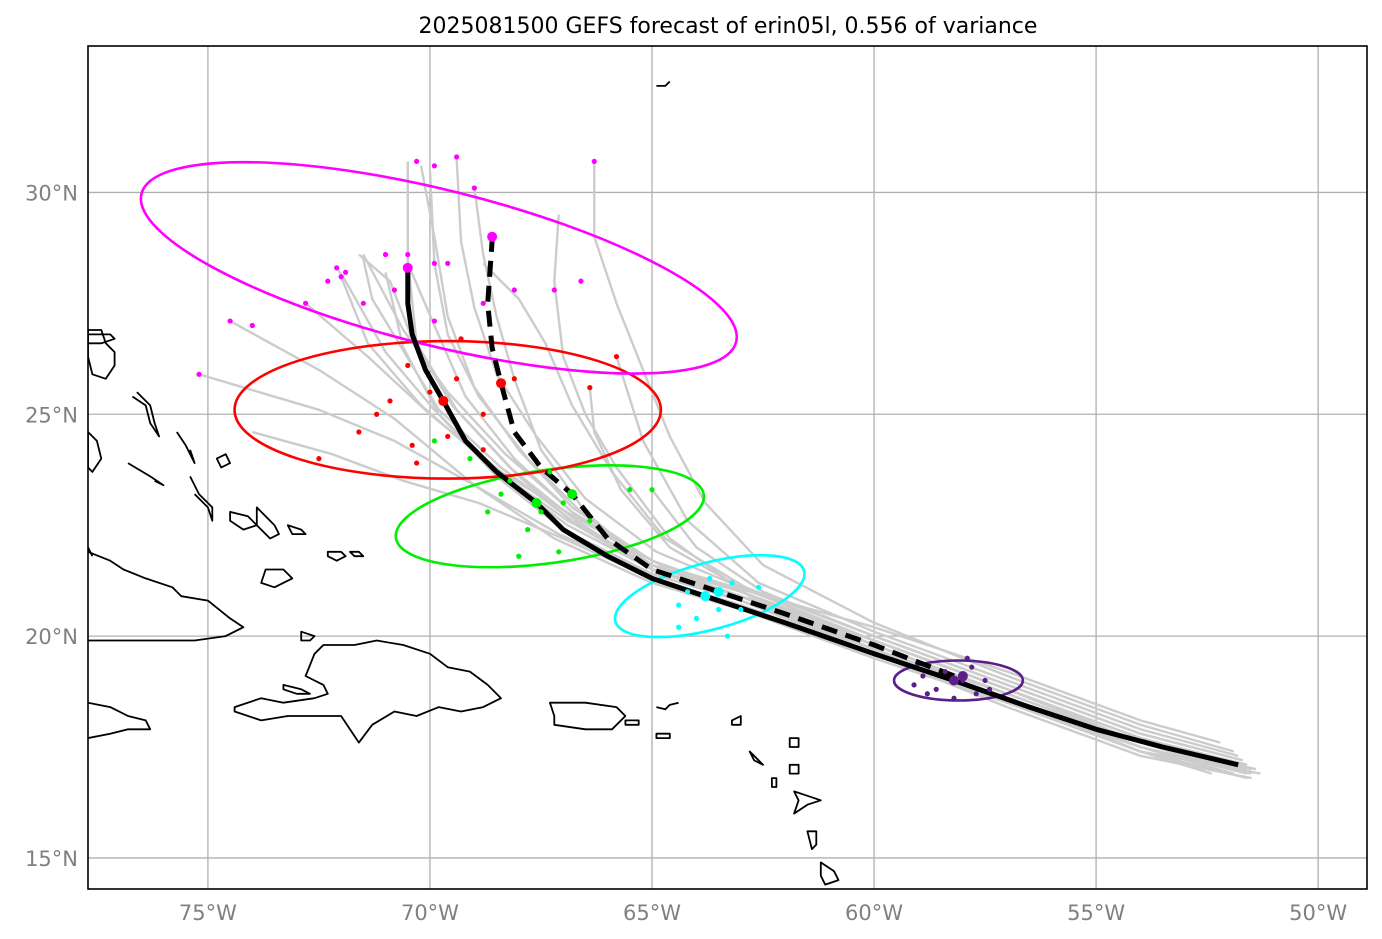  I want to click on coastline-anguilla-st-martin, so click(736, 720).